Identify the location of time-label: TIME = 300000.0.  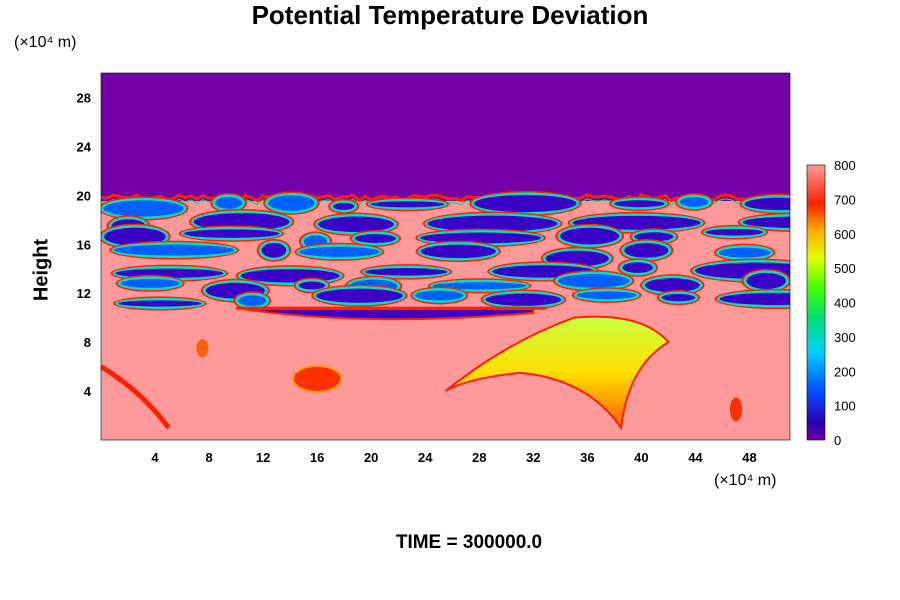
(469, 542).